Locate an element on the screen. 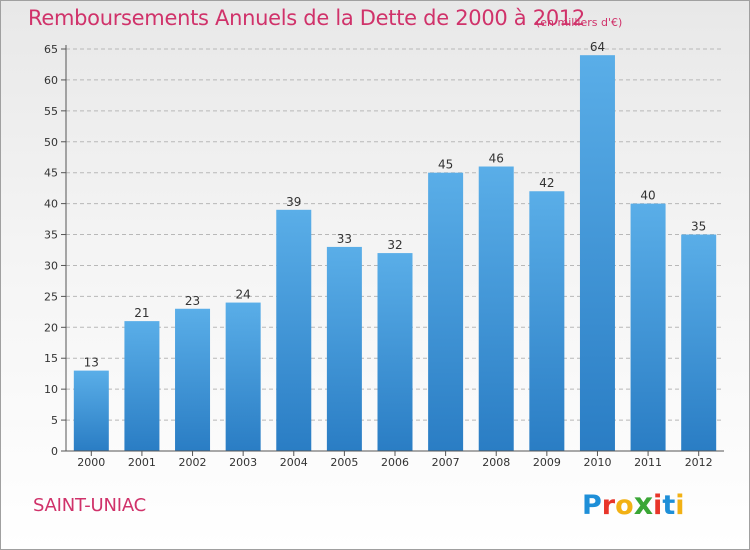 This screenshot has height=550, width=750. data-label: 64 is located at coordinates (597, 47).